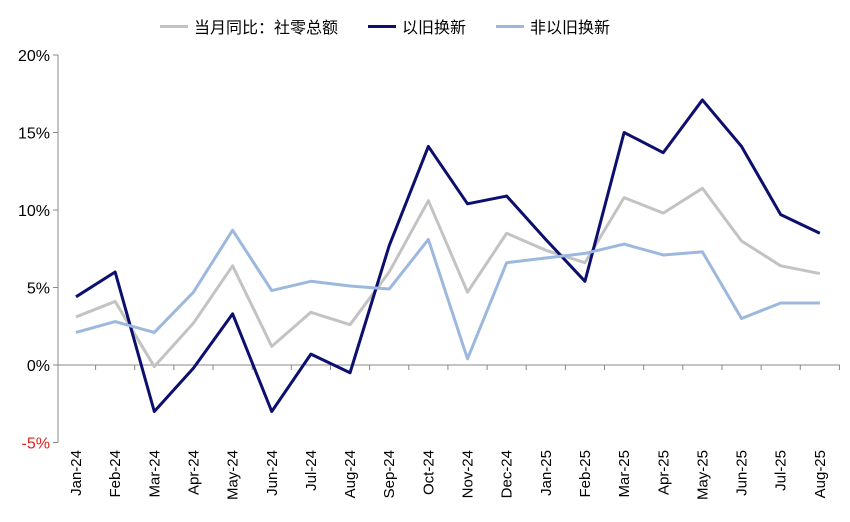 The height and width of the screenshot is (522, 850). What do you see at coordinates (115, 474) in the screenshot?
I see `x-tick-label: Feb-24` at bounding box center [115, 474].